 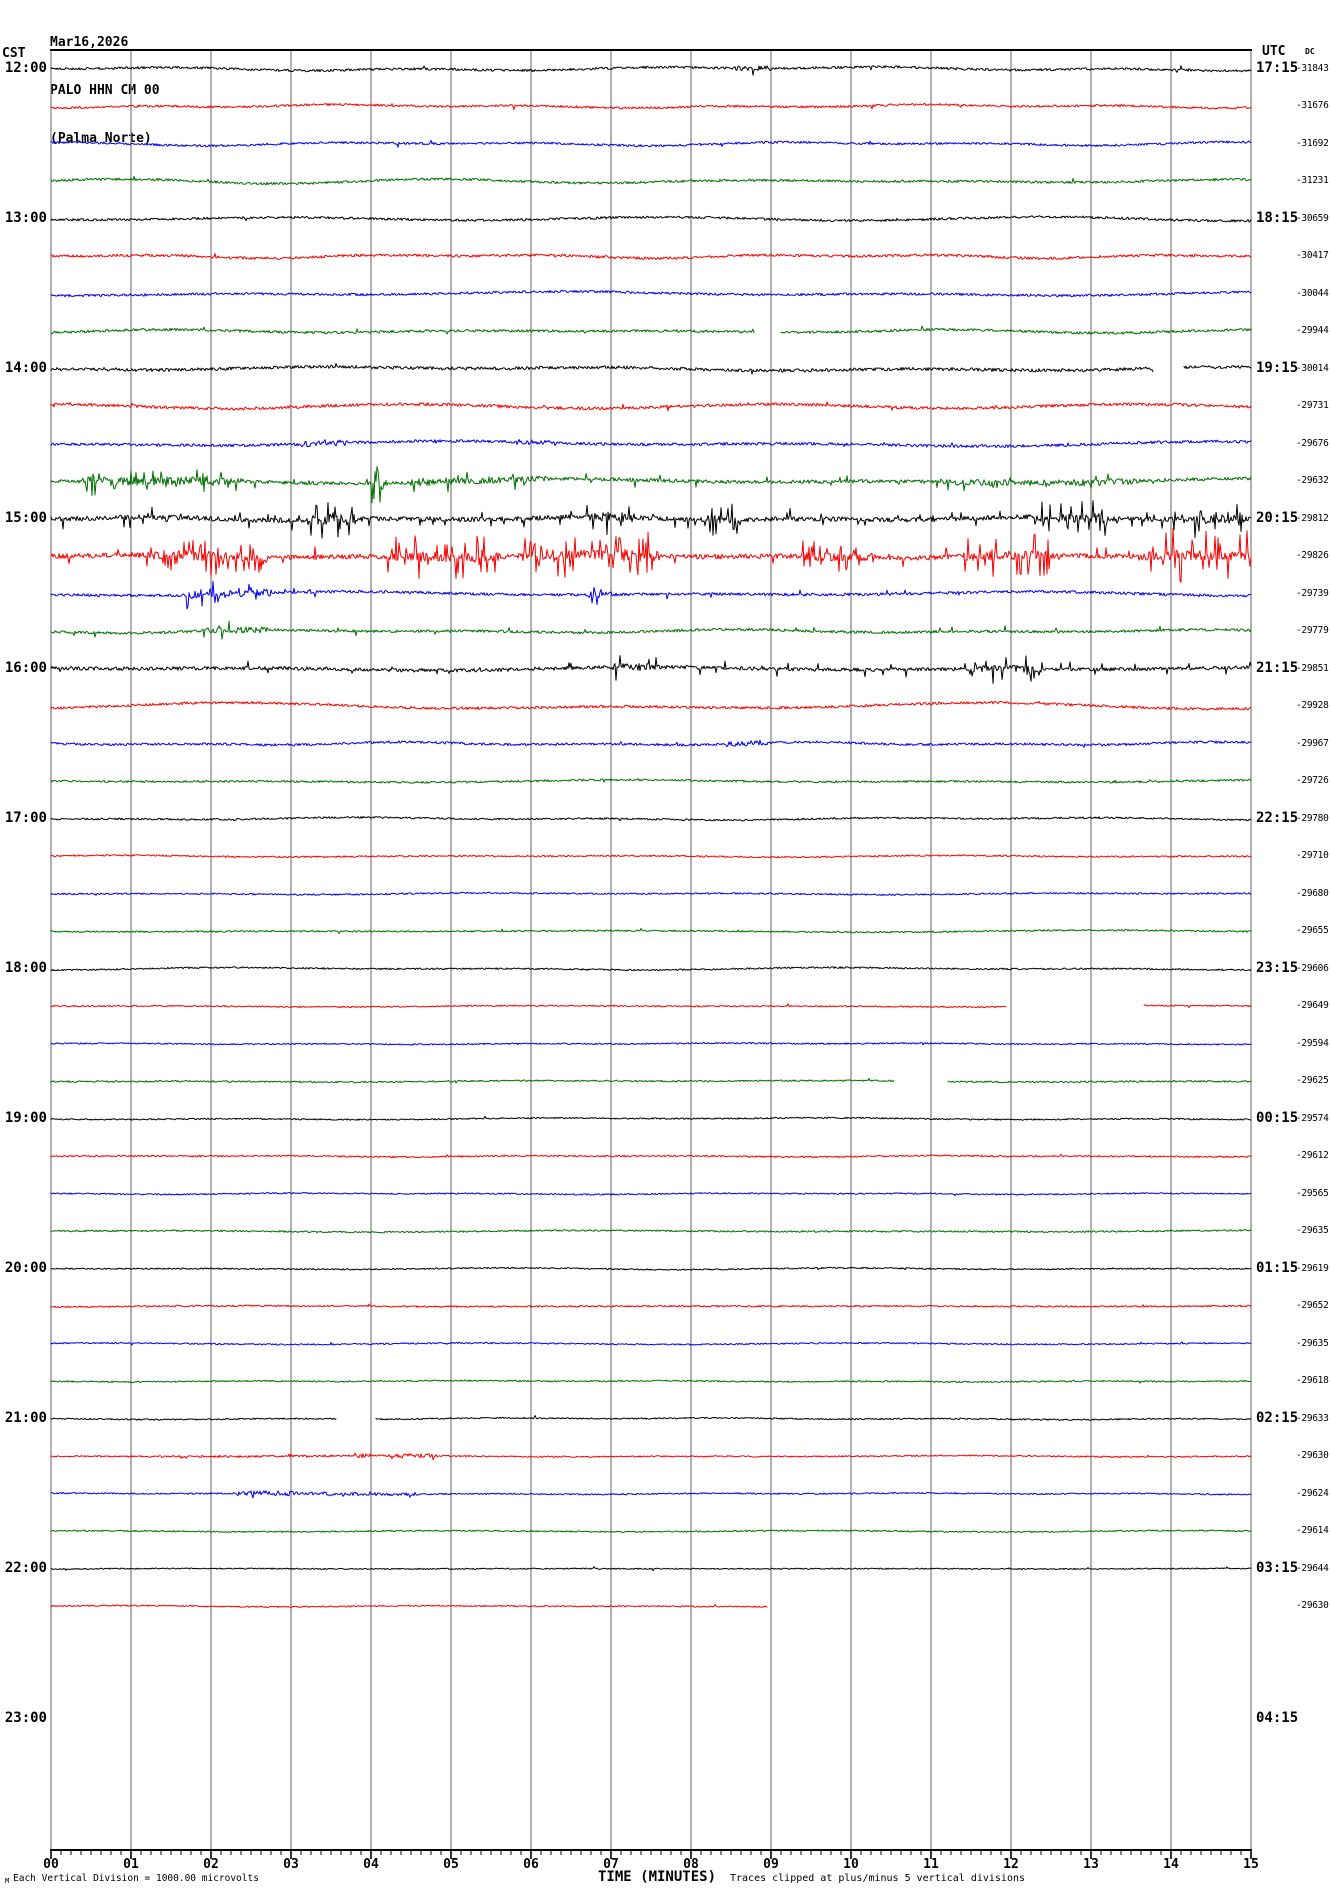 I want to click on utc-time-label: 17:15, so click(x=1277, y=68).